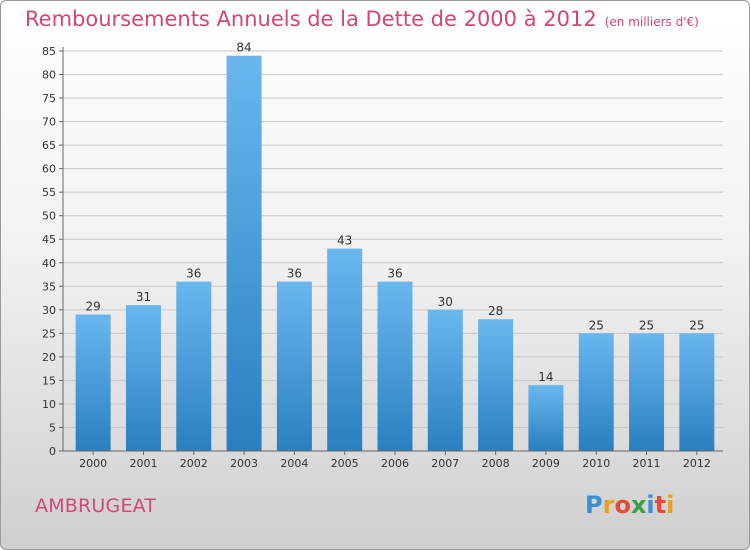 The width and height of the screenshot is (750, 550). What do you see at coordinates (93, 307) in the screenshot?
I see `data-label: 29` at bounding box center [93, 307].